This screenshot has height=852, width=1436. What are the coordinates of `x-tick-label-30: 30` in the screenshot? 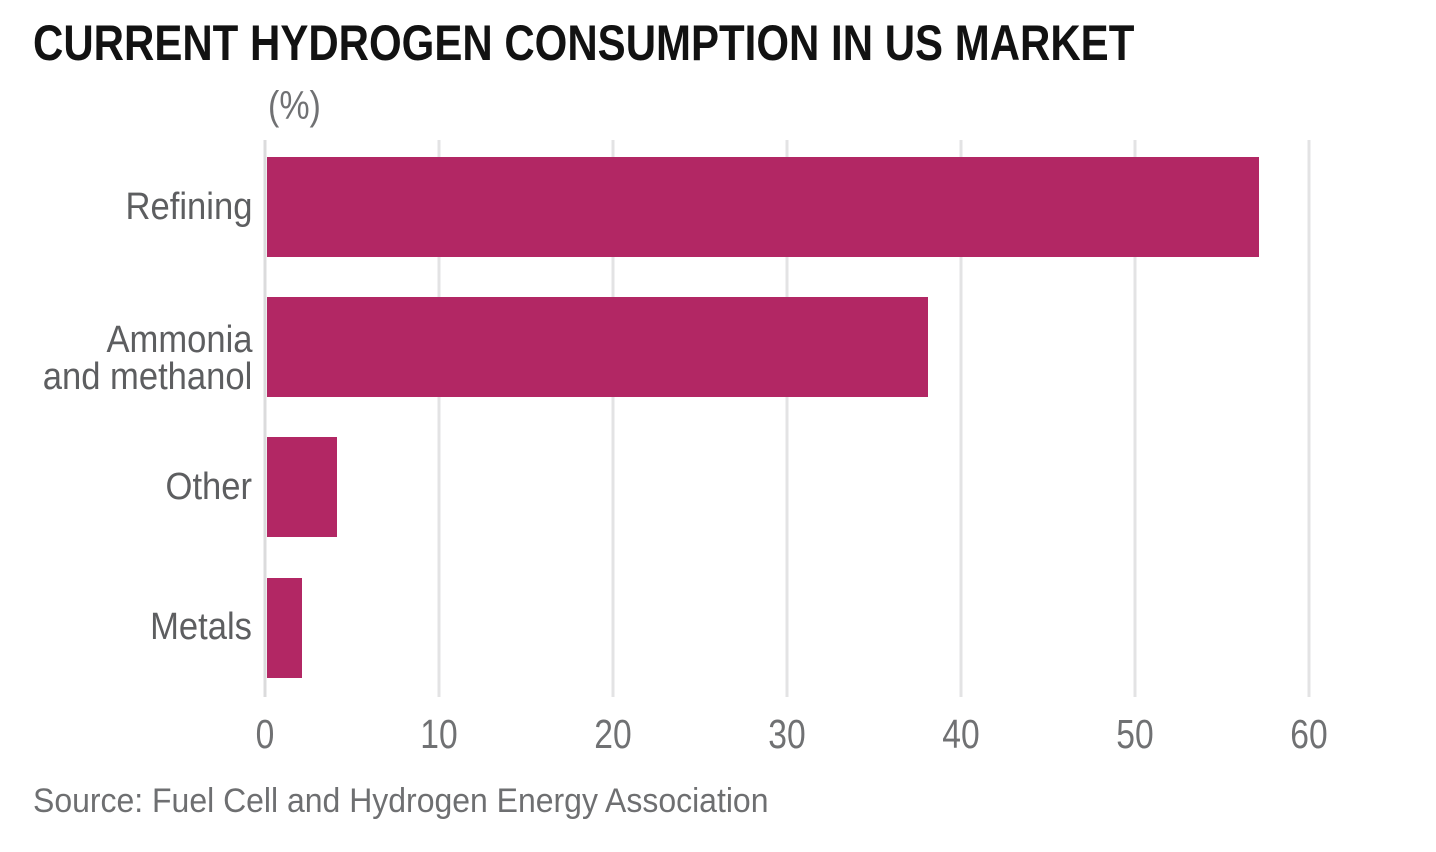 It's located at (787, 734).